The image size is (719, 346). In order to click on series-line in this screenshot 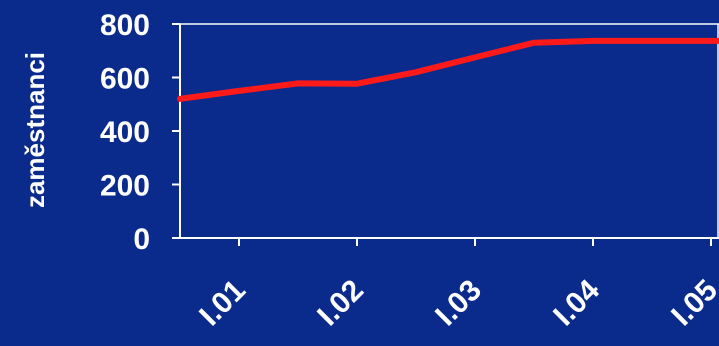, I will do `click(448, 69)`.